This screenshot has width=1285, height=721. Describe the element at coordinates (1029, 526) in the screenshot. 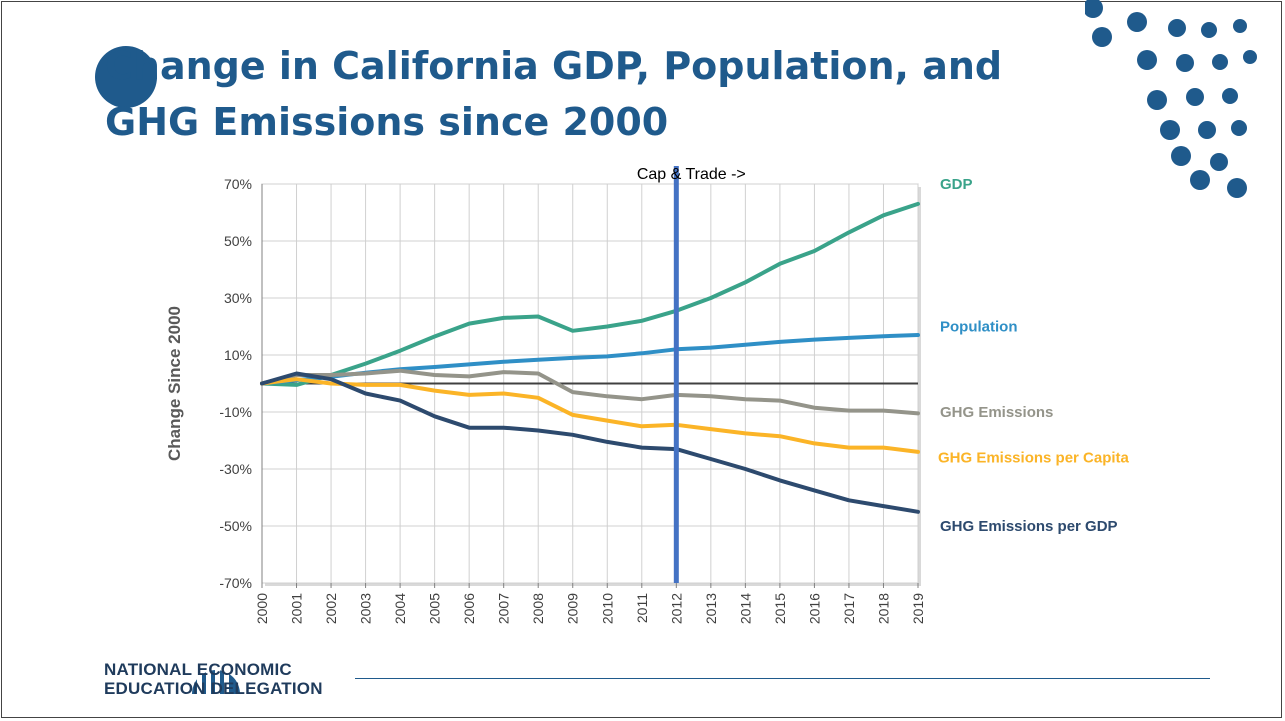

I see `series-label-ghg-emissions-per-gdp: GHG Emissions per GDP` at that location.